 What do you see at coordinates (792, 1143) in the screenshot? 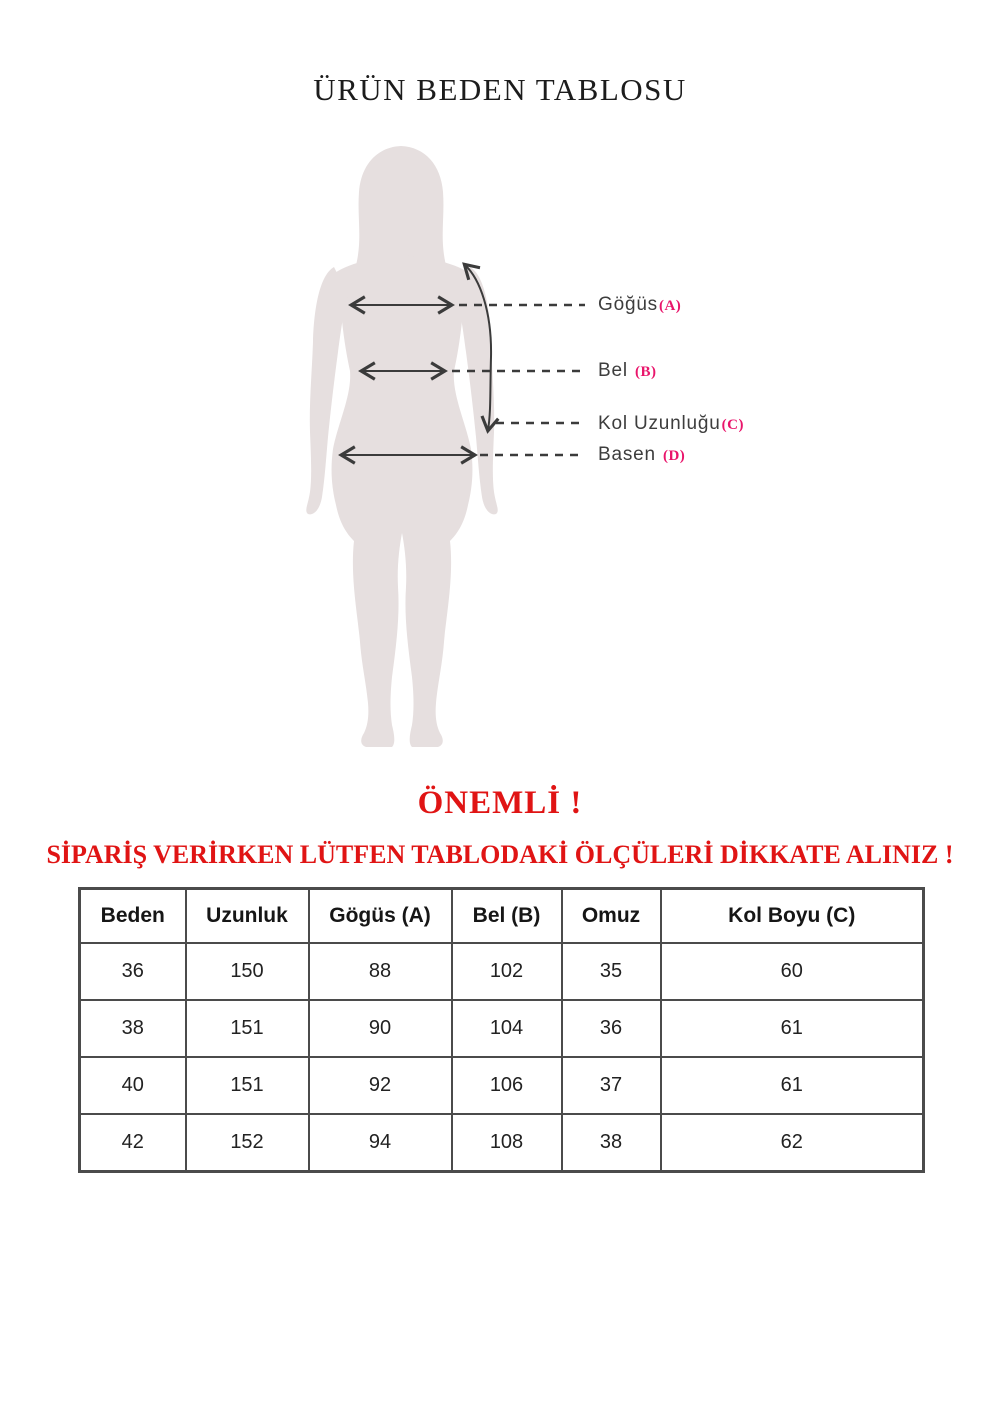
I see `cell-kol: 62` at bounding box center [792, 1143].